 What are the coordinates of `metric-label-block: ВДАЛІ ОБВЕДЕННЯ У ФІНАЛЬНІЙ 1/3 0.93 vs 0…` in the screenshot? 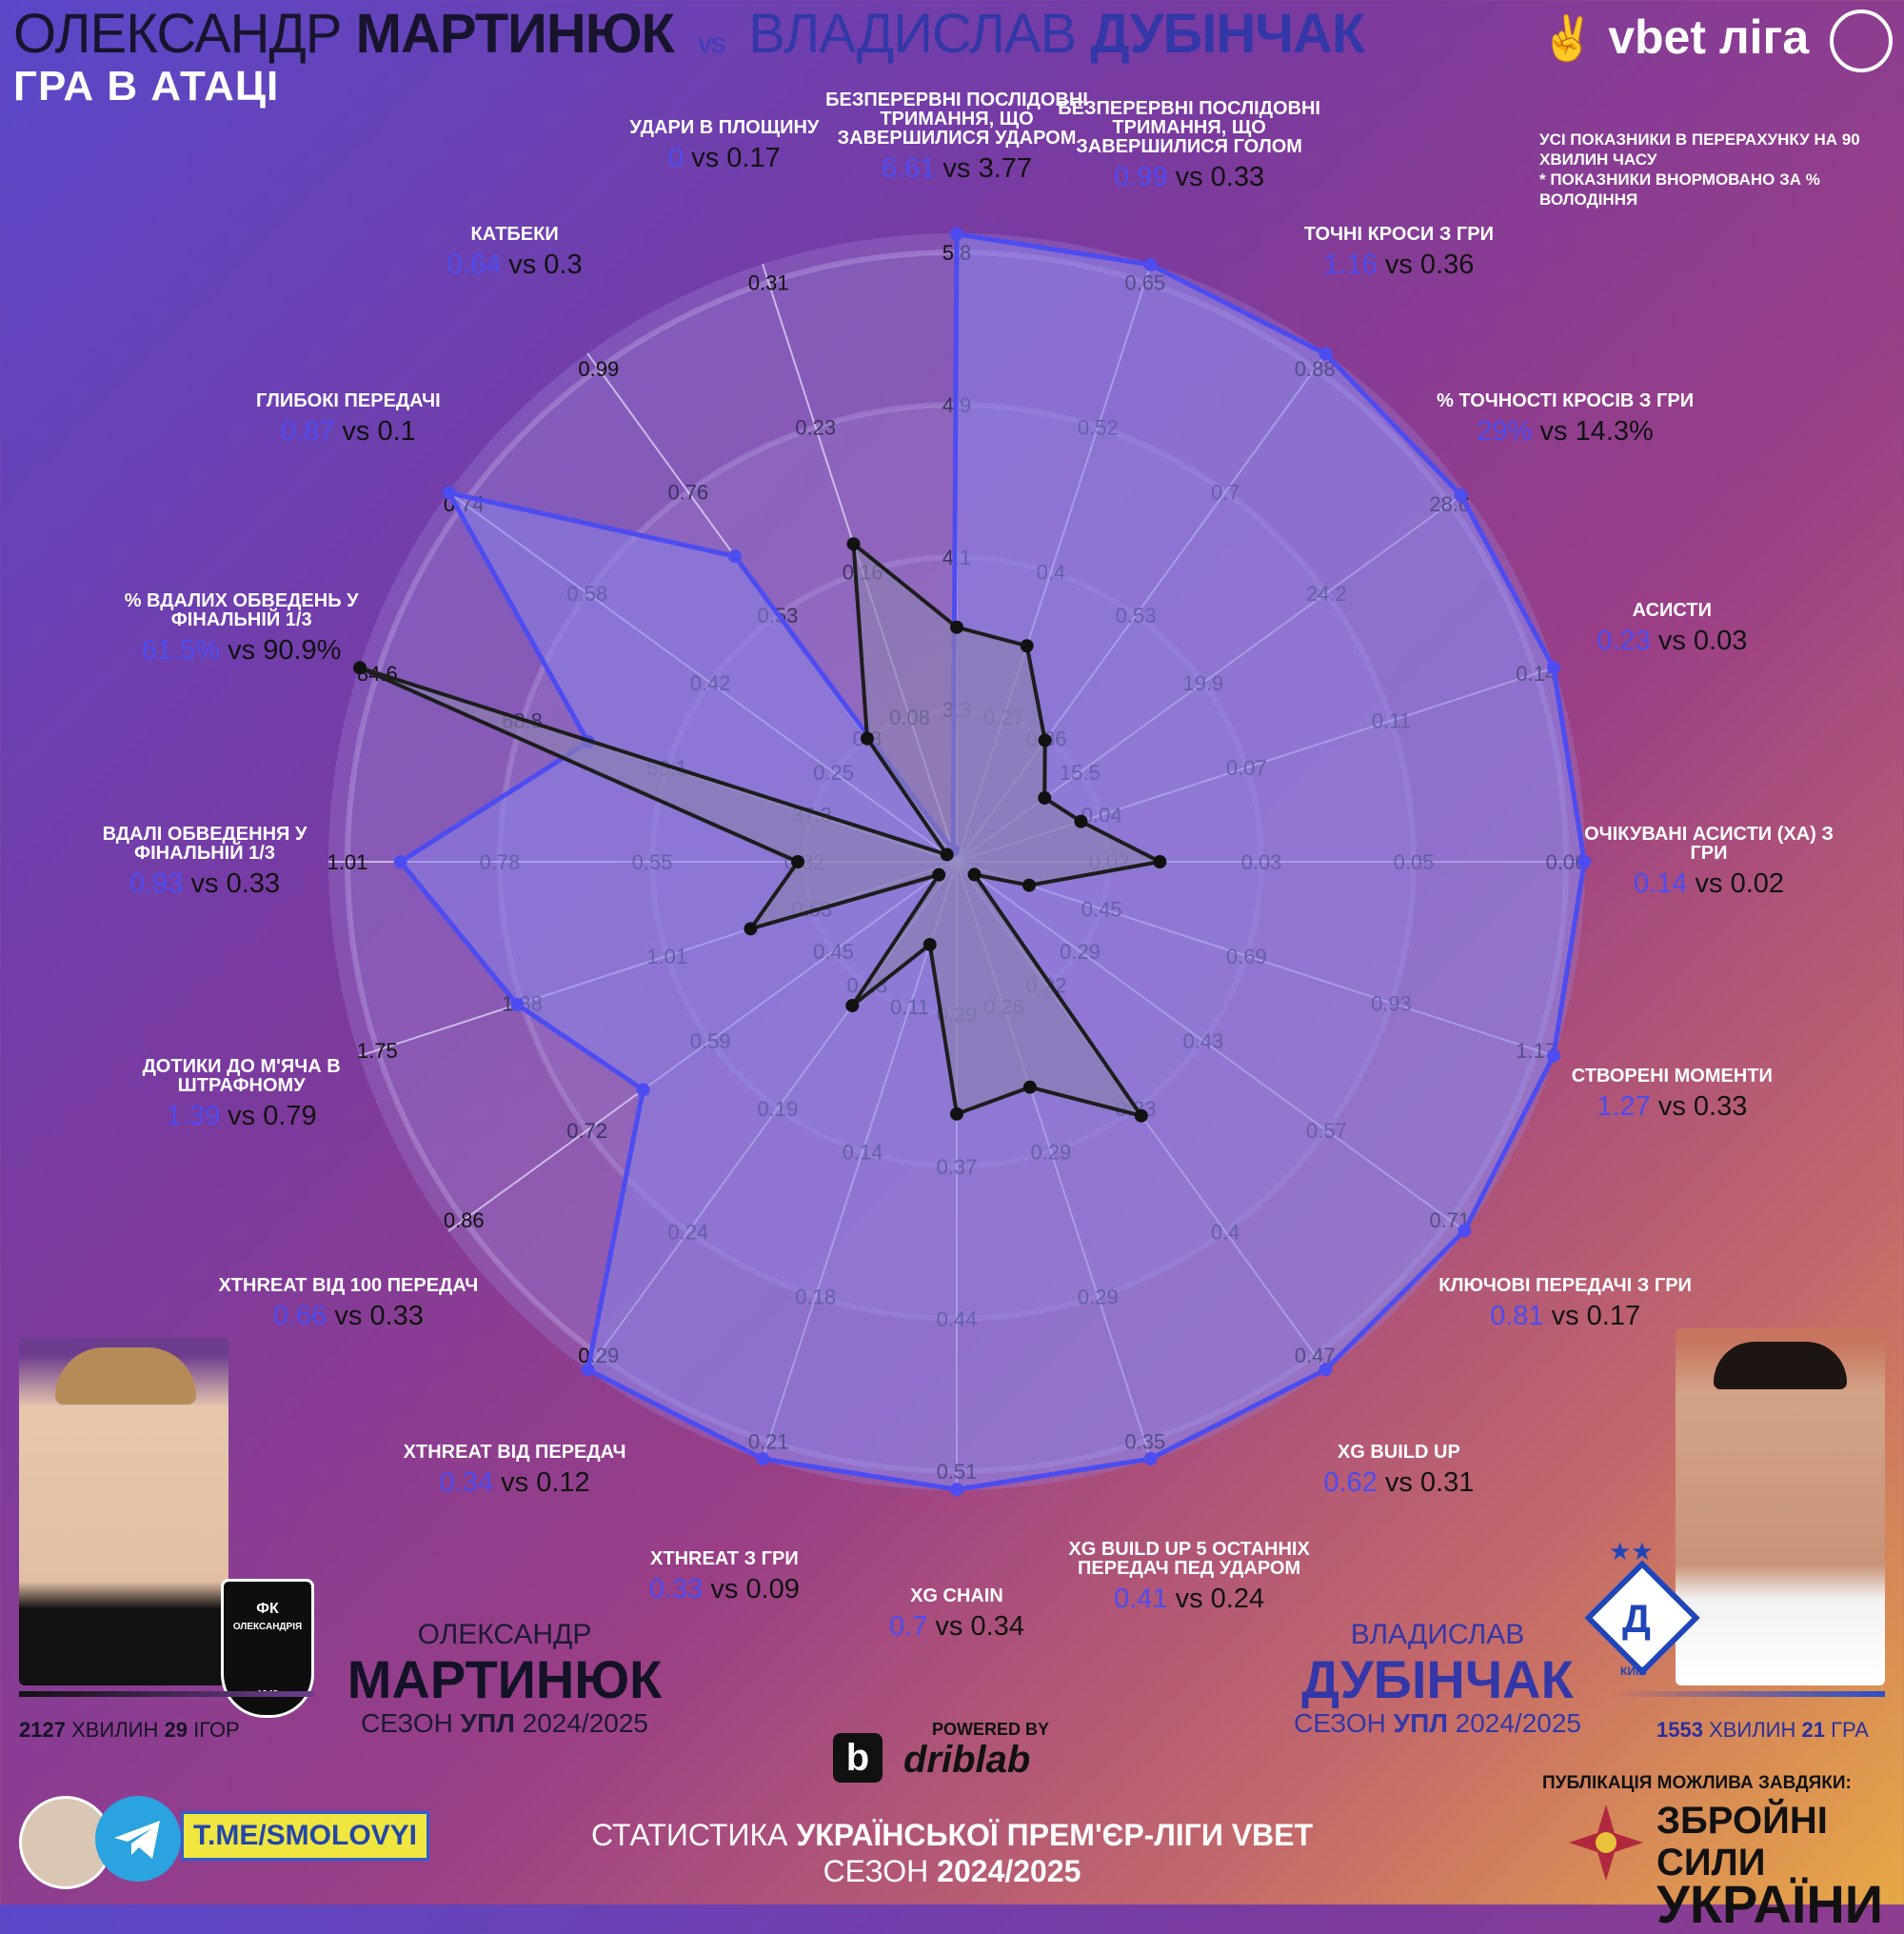 It's located at (204, 863).